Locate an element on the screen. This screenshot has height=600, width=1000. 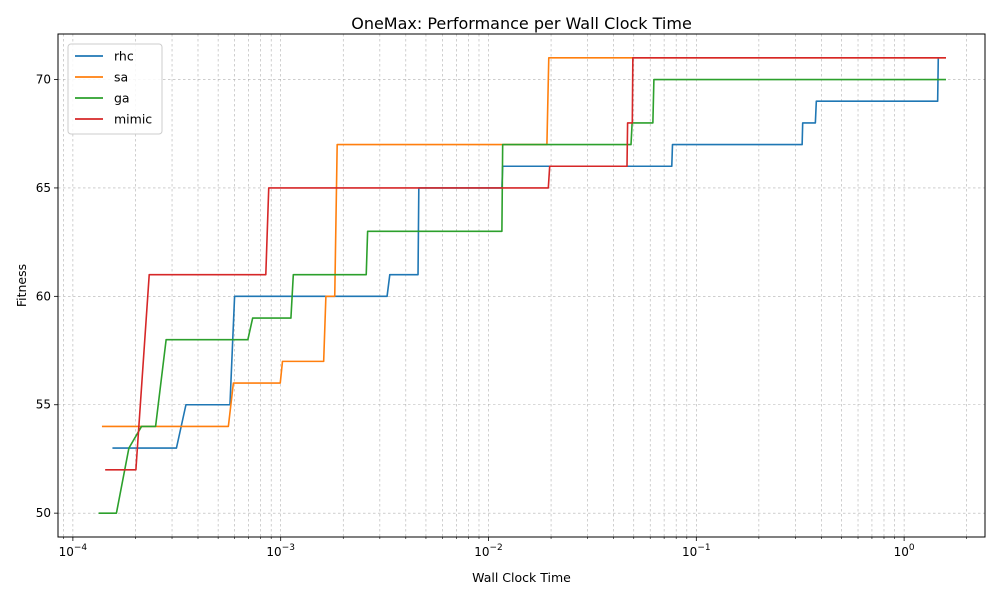
y-tick-label: 55 is located at coordinates (43, 405).